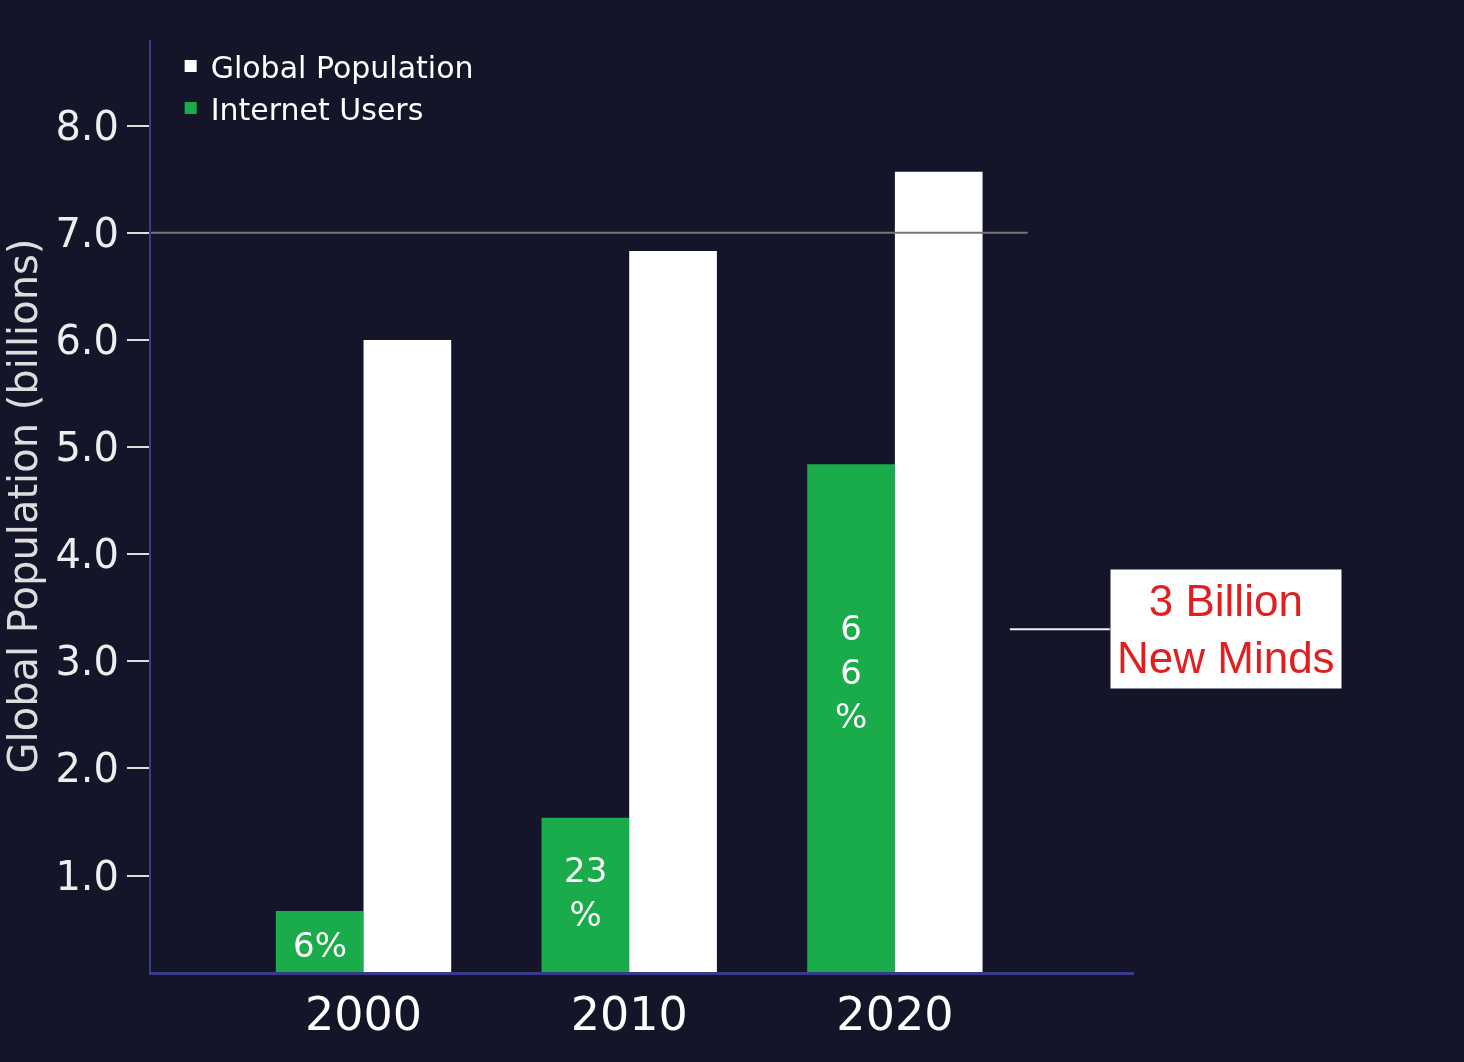  What do you see at coordinates (87, 661) in the screenshot?
I see `y-tick-label: 3.0` at bounding box center [87, 661].